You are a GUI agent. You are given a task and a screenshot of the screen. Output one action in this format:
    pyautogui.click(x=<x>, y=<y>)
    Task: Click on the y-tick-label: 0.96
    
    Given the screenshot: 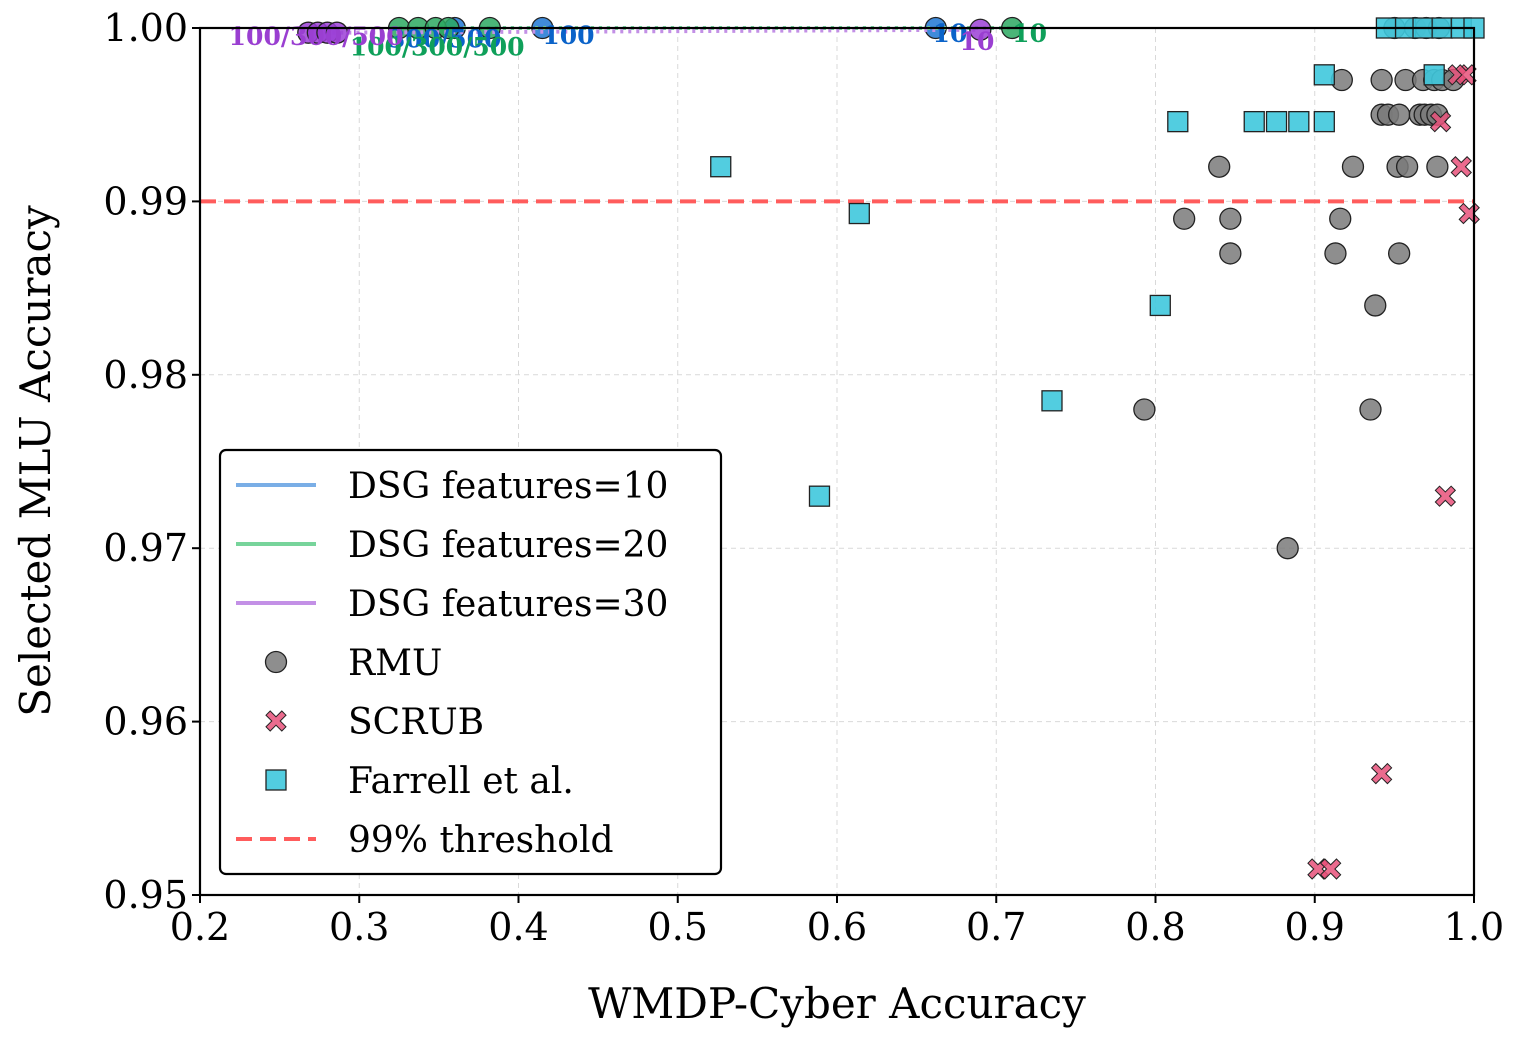 What is the action you would take?
    pyautogui.click(x=145, y=722)
    